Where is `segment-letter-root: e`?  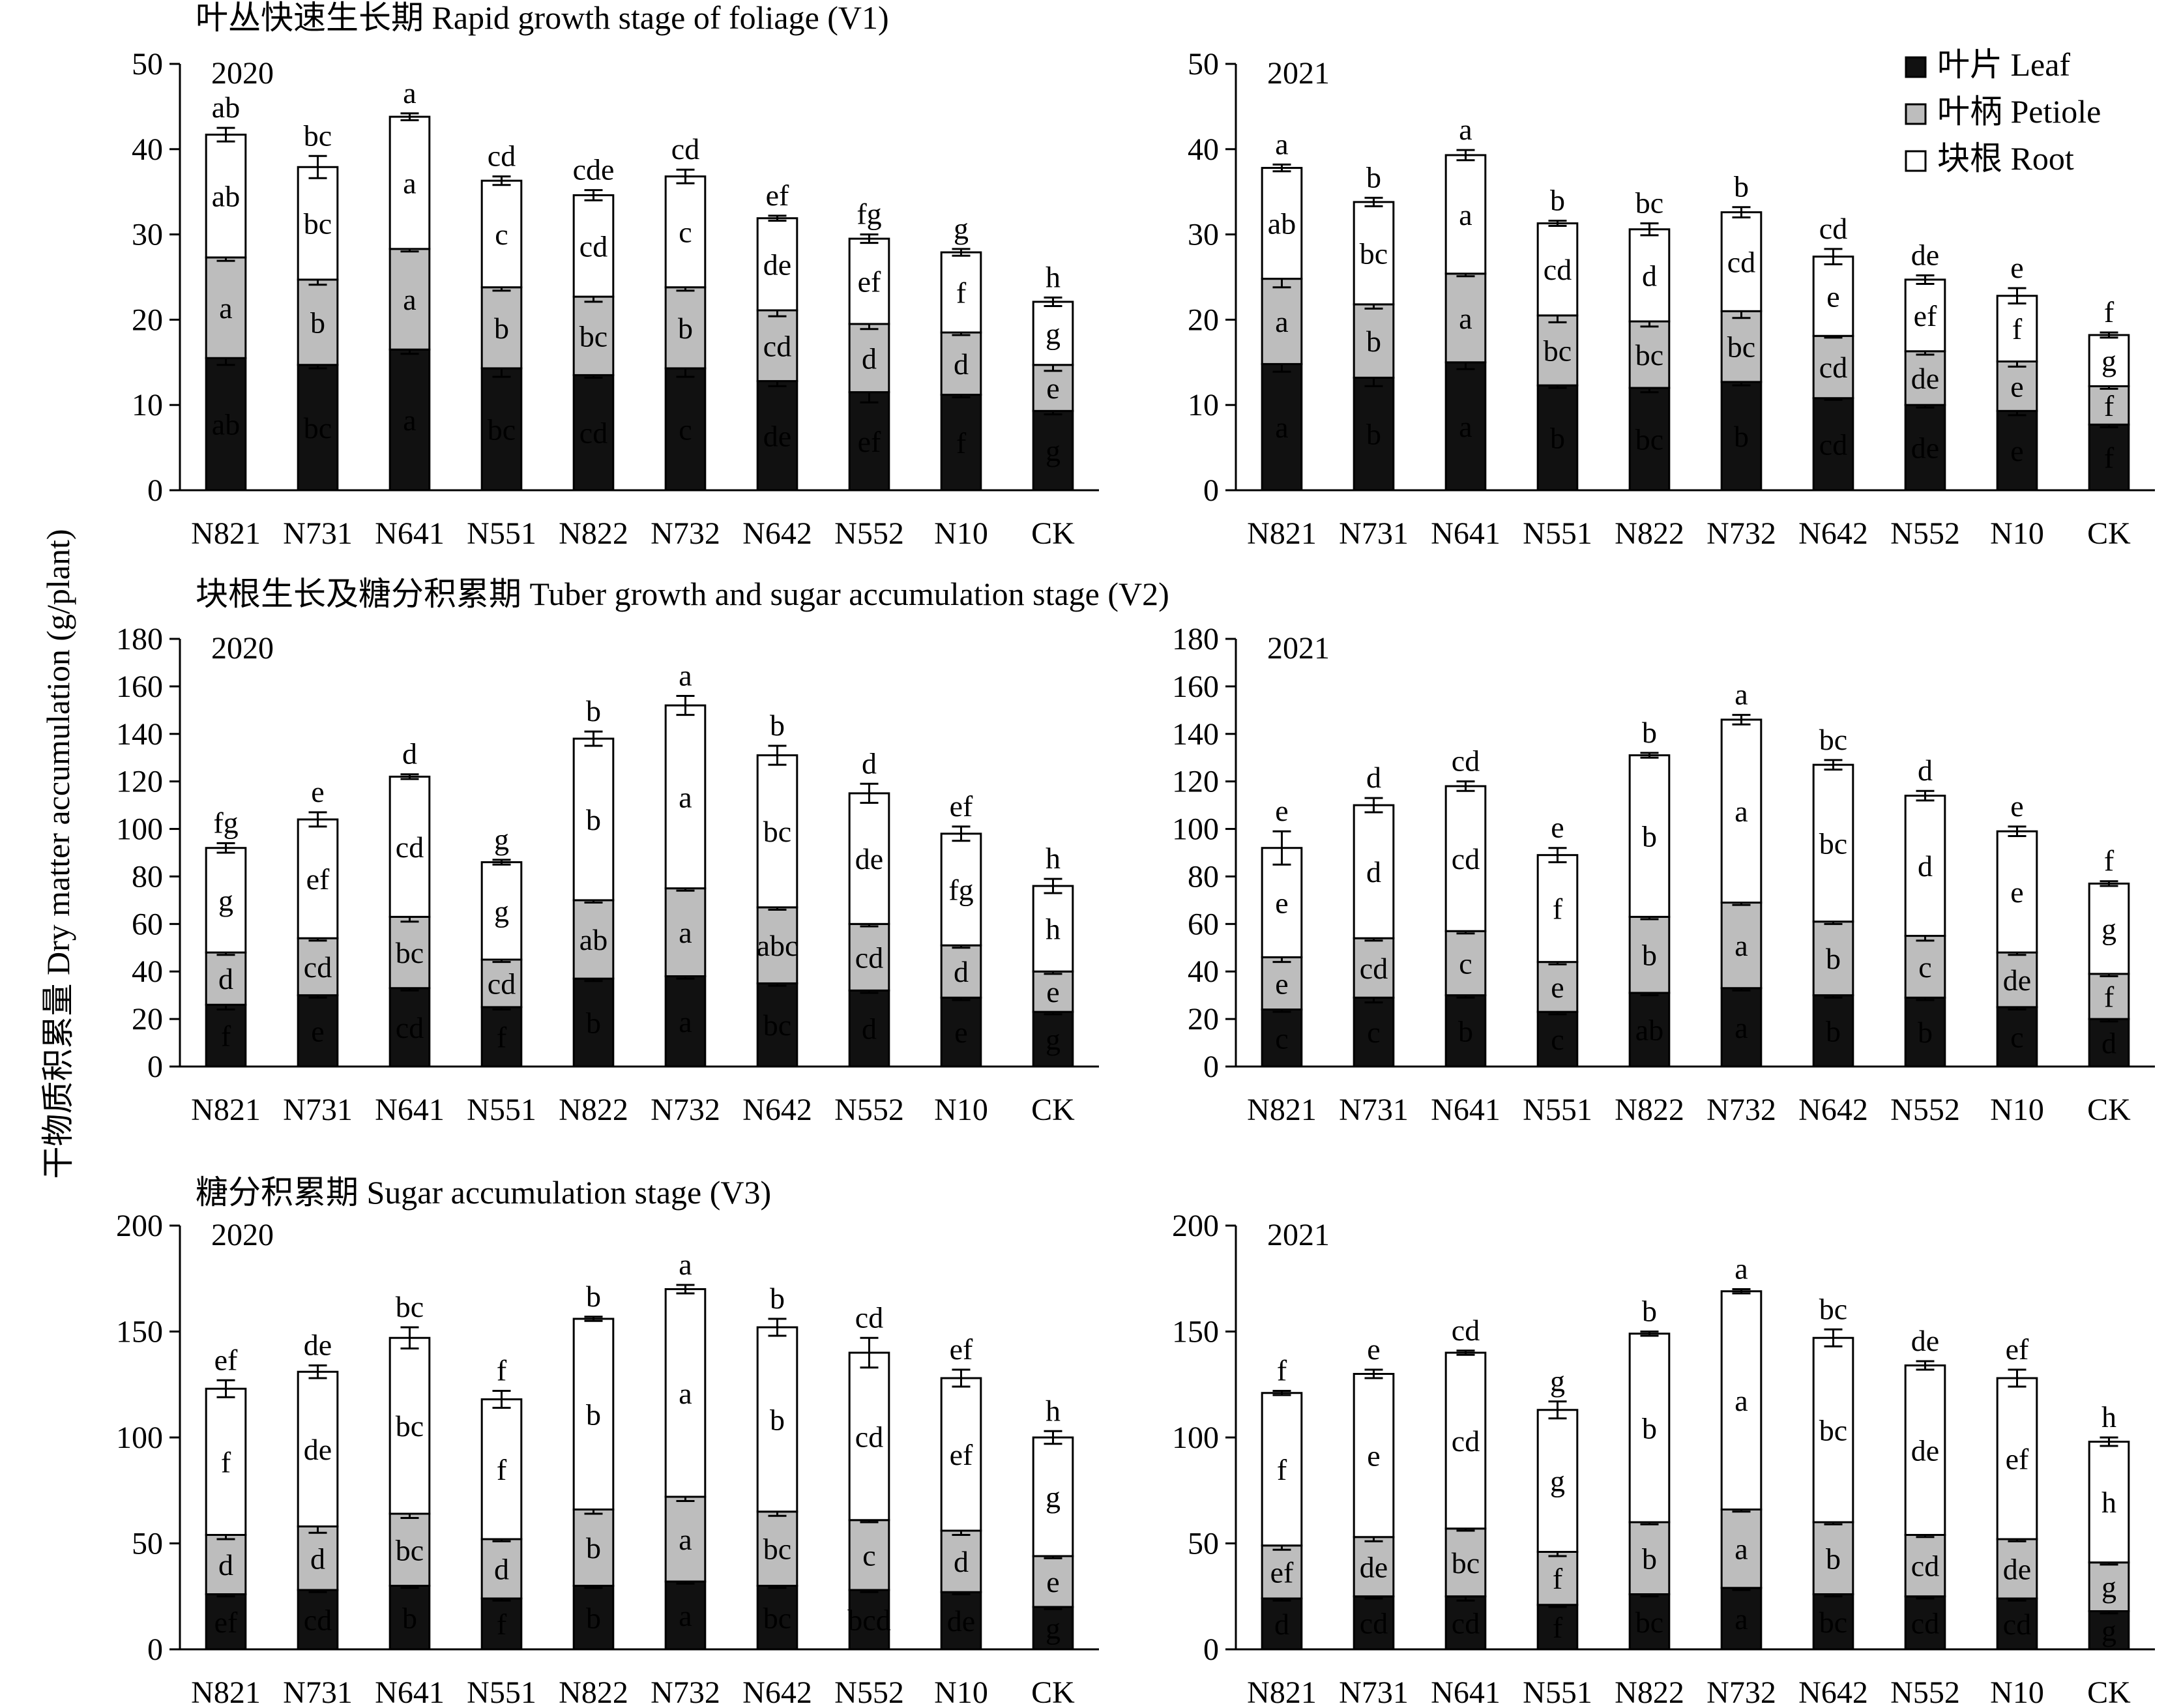 segment-letter-root: e is located at coordinates (1373, 1456).